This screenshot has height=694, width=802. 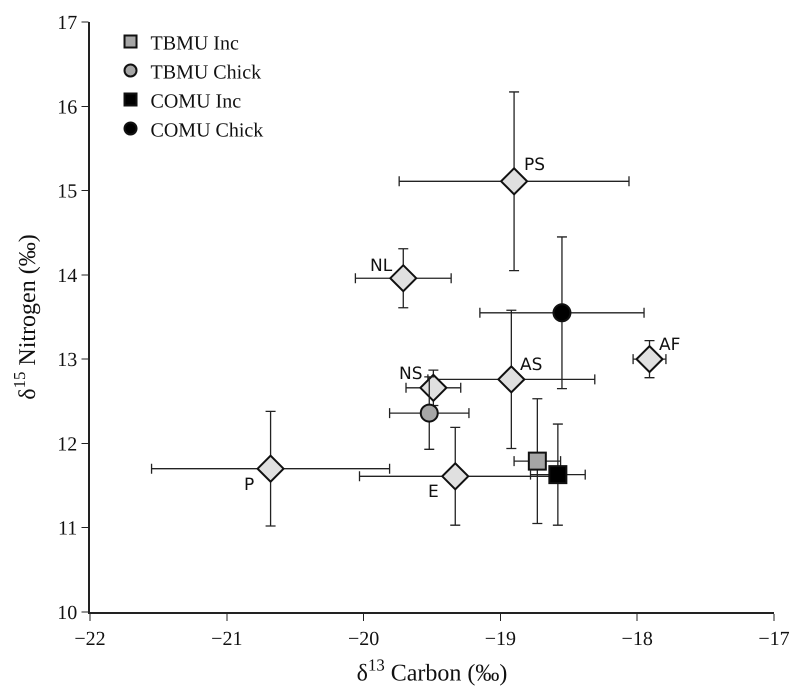 What do you see at coordinates (433, 492) in the screenshot?
I see `annotation: E` at bounding box center [433, 492].